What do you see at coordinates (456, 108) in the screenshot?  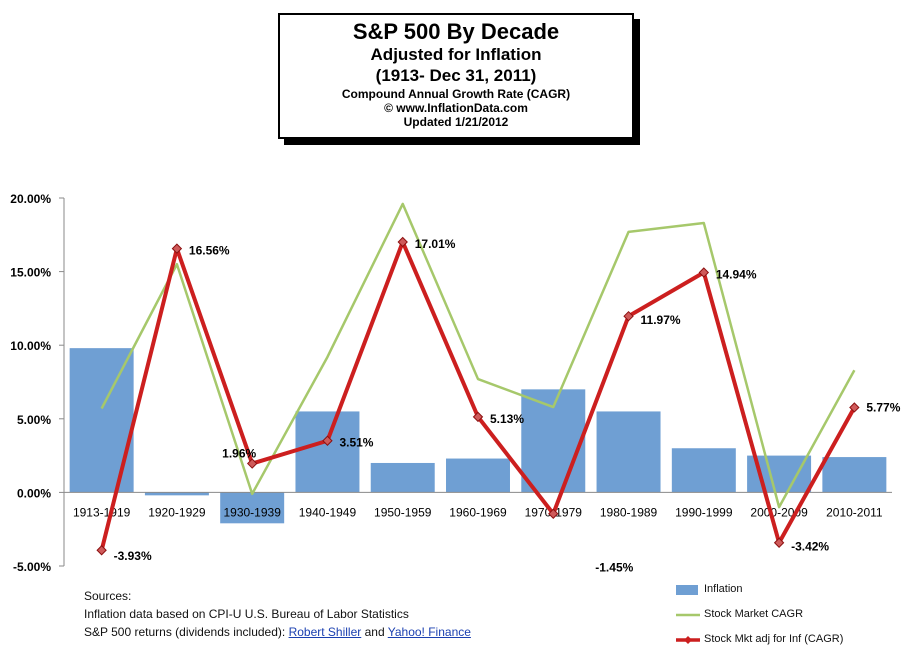 I see `chart-copyright: © www.InflationData.com` at bounding box center [456, 108].